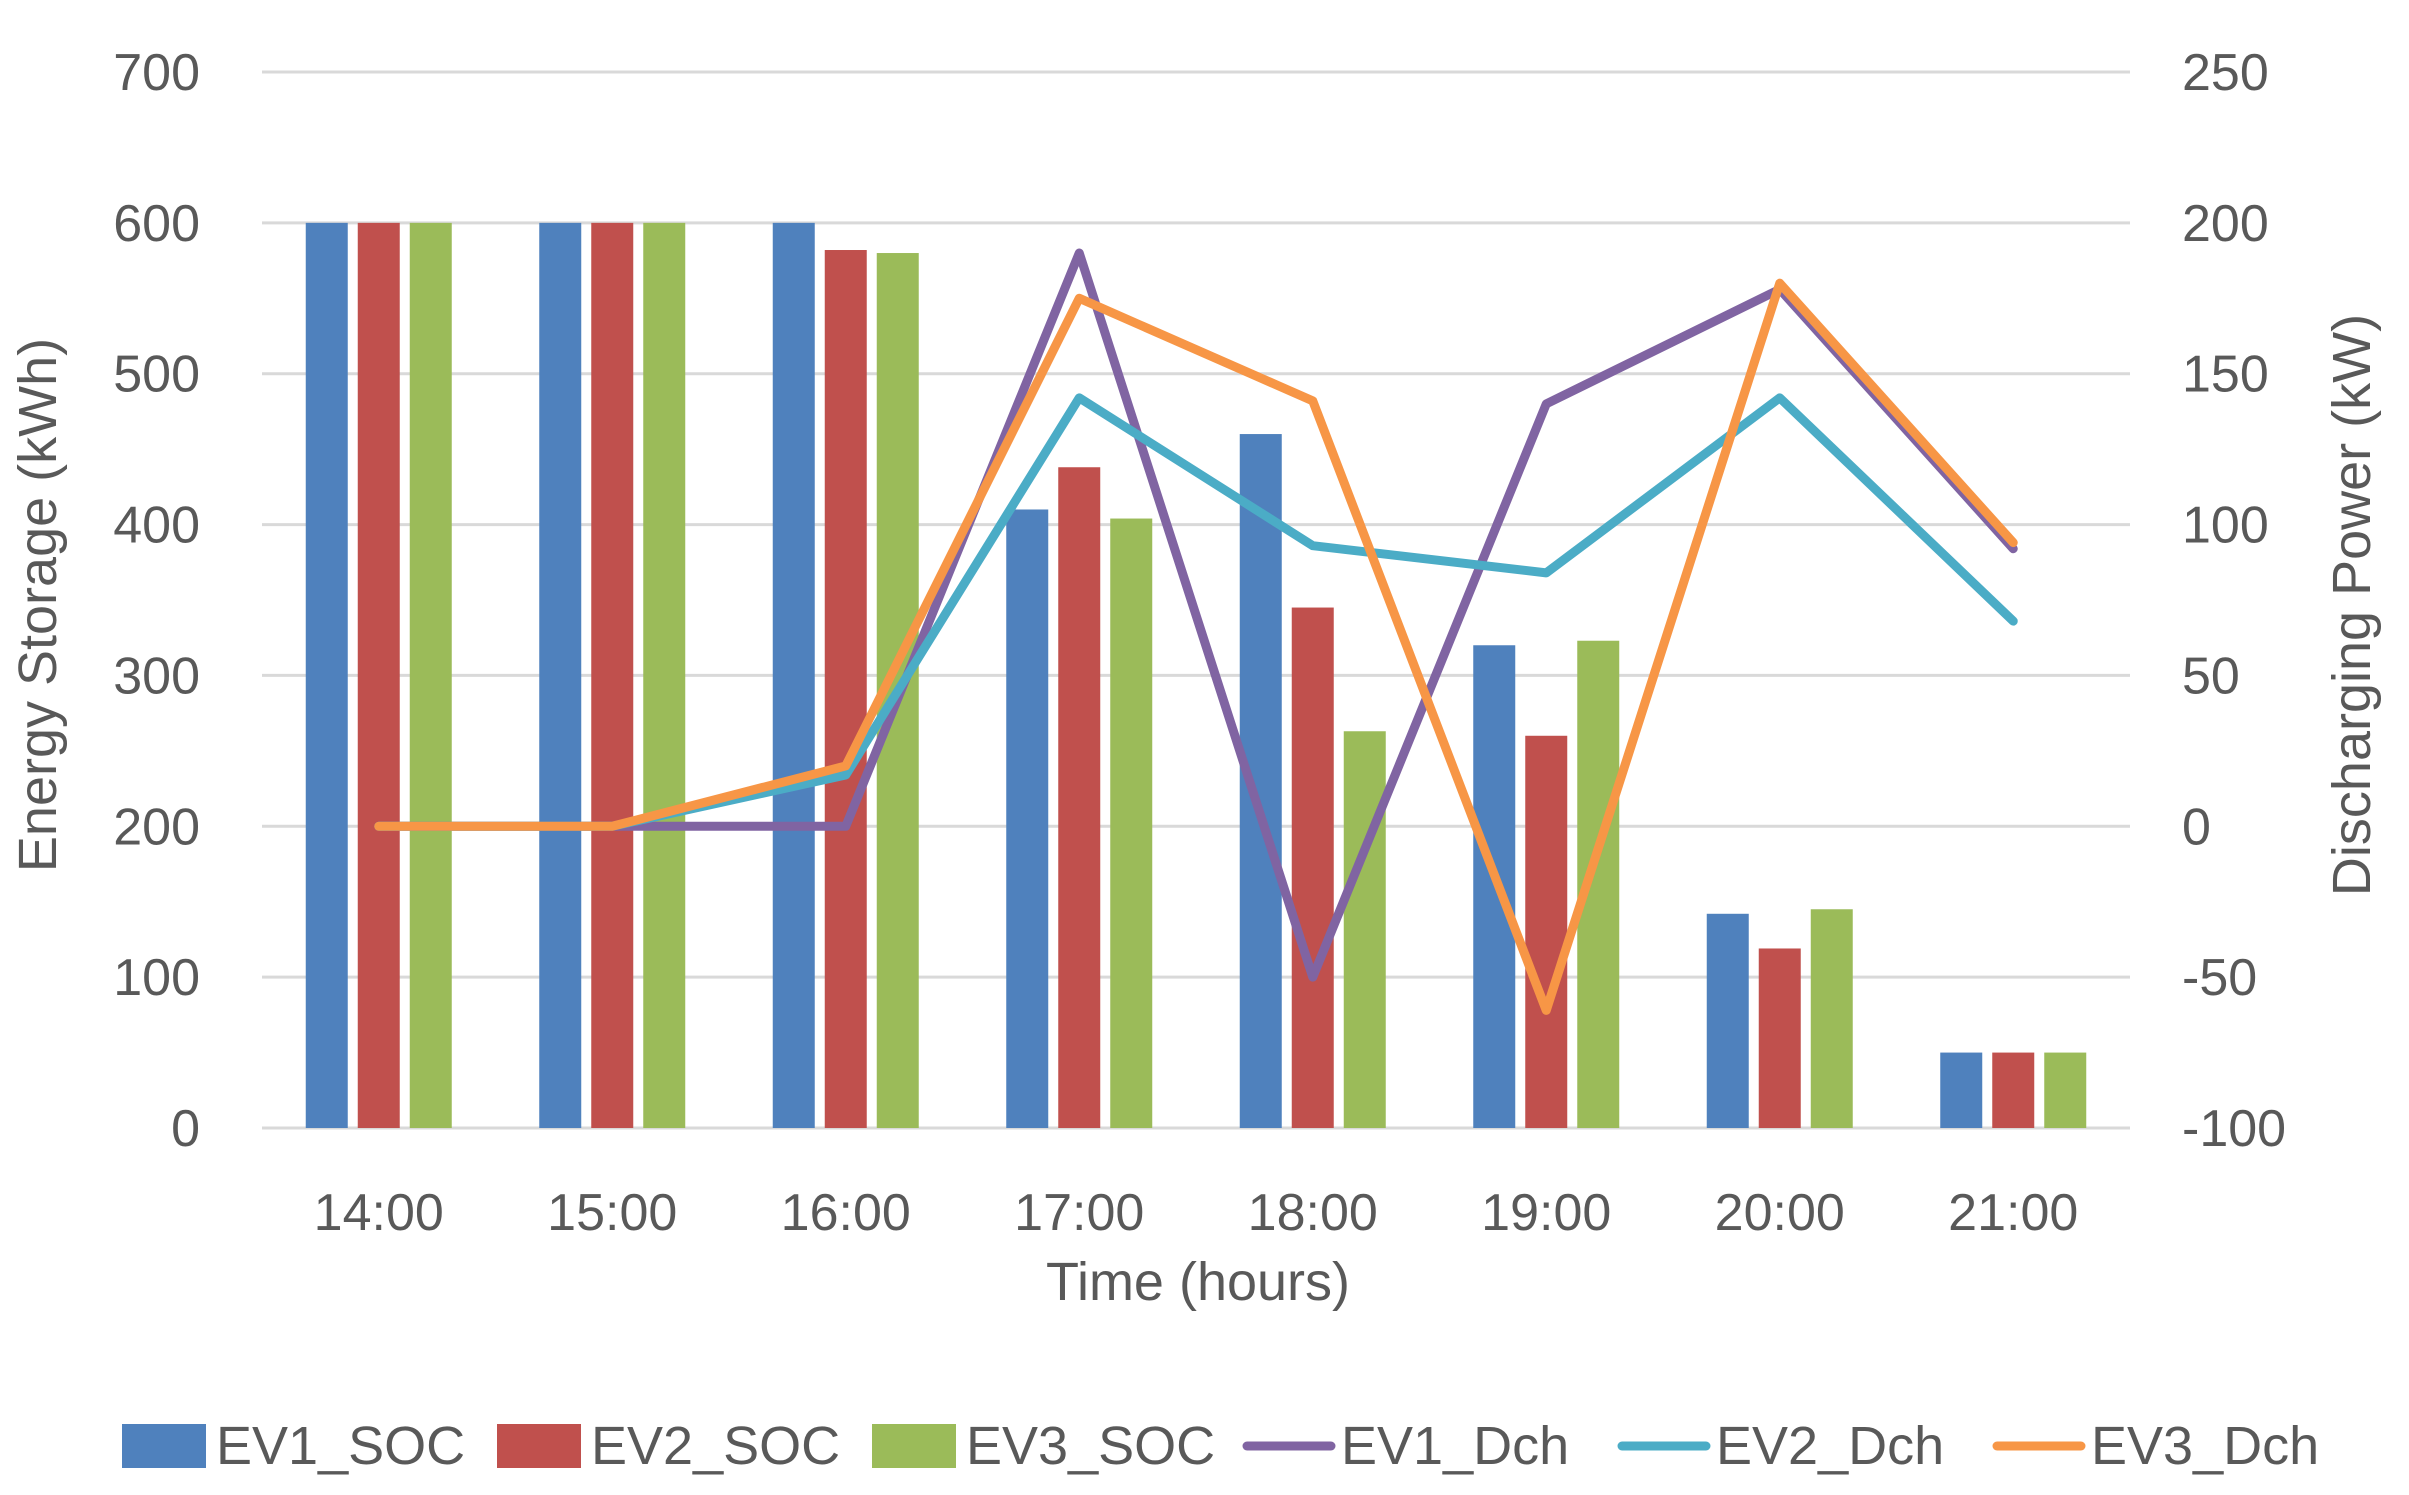 The width and height of the screenshot is (2409, 1495). I want to click on legend-label-ev2-dch: EV2_Dch, so click(1830, 1446).